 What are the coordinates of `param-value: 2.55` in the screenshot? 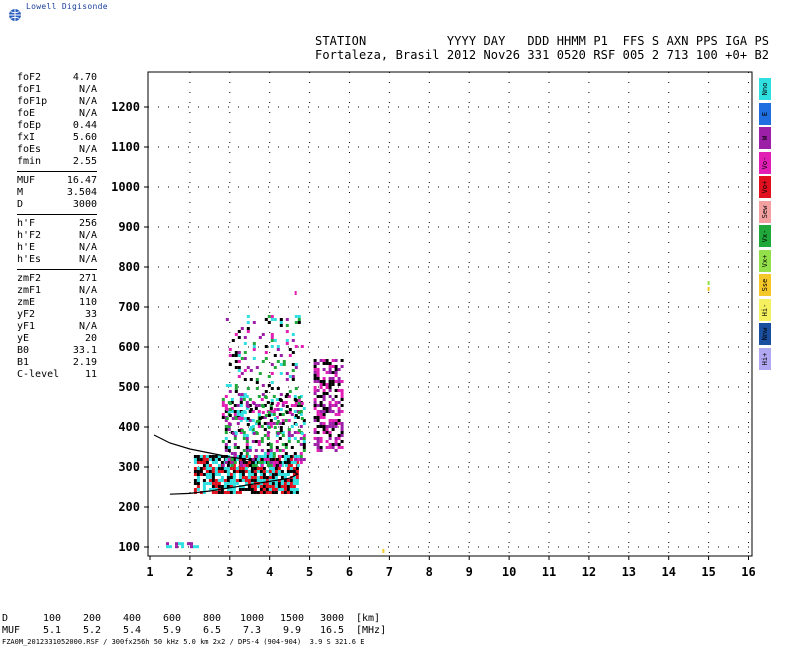 It's located at (84, 161).